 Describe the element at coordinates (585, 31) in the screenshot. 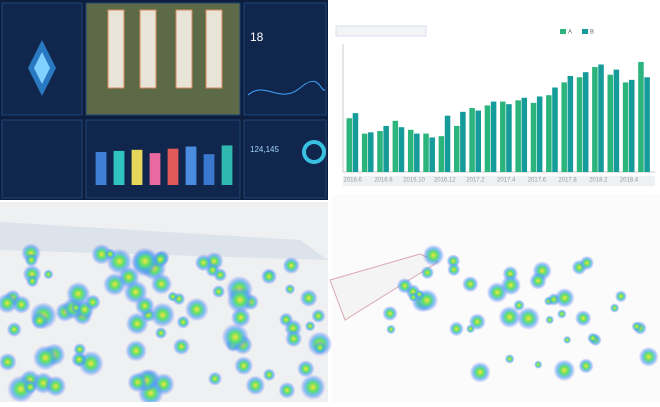

I see `legend-swatch` at that location.